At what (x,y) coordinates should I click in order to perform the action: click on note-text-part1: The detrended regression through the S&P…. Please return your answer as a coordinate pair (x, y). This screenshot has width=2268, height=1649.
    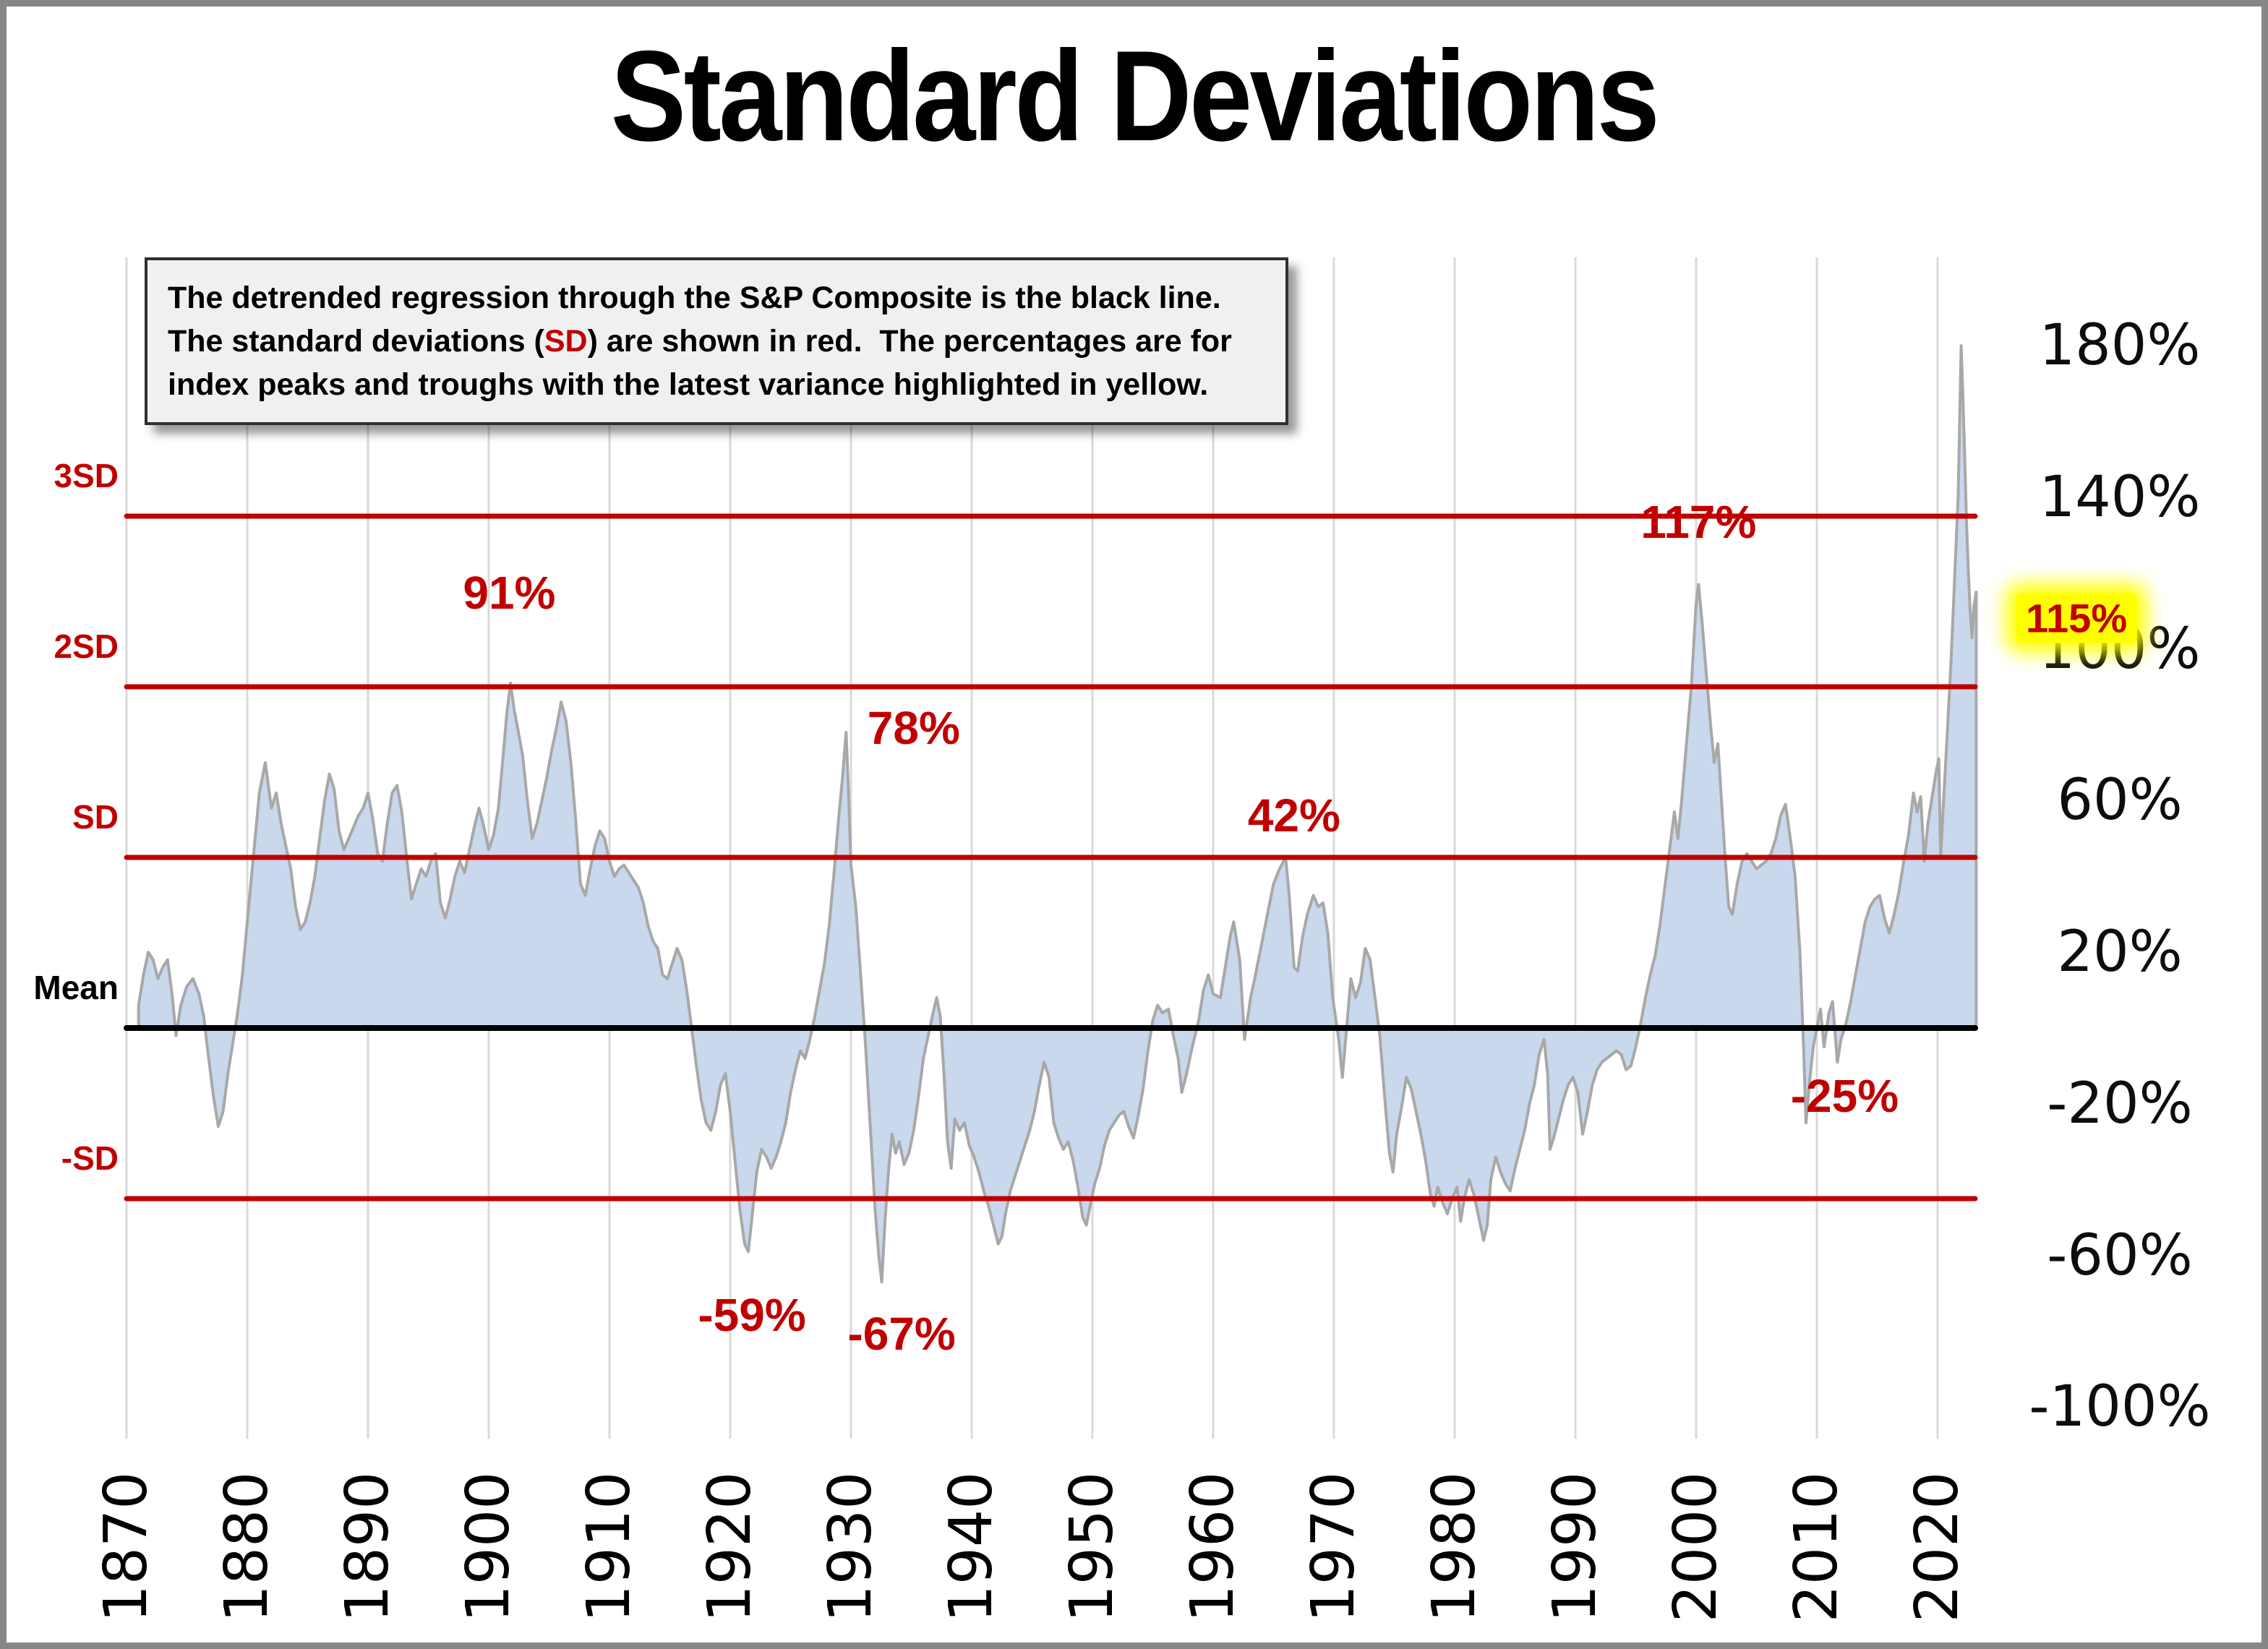
    Looking at the image, I should click on (694, 319).